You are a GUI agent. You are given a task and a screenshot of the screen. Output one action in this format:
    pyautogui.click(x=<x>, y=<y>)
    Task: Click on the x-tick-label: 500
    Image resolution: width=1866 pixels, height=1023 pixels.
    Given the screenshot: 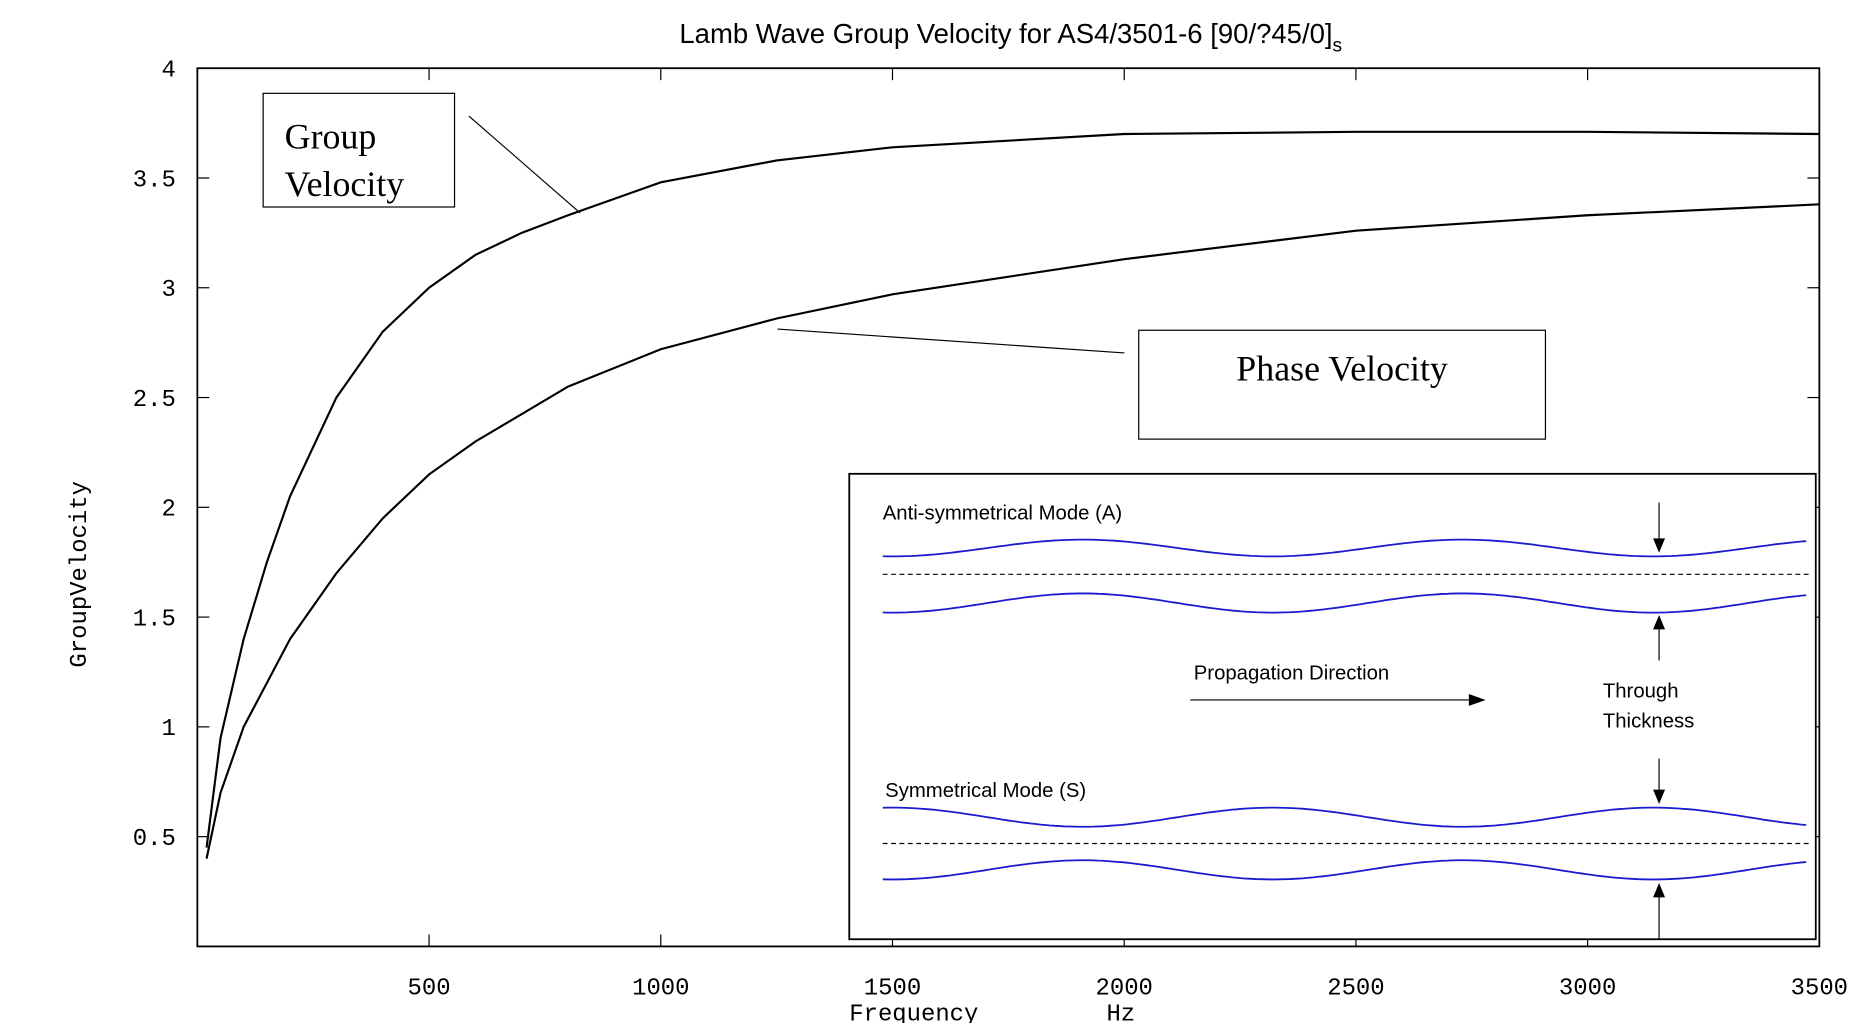 What is the action you would take?
    pyautogui.click(x=429, y=988)
    